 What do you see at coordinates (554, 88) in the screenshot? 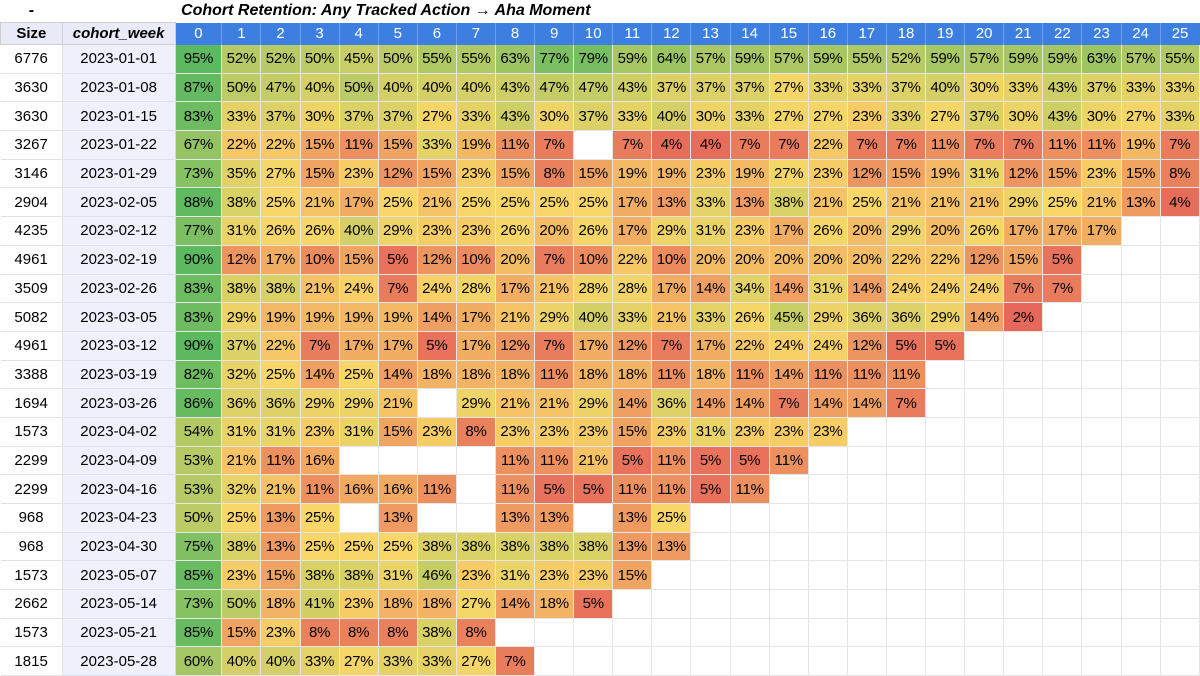
I see `retention-cell: 47%` at bounding box center [554, 88].